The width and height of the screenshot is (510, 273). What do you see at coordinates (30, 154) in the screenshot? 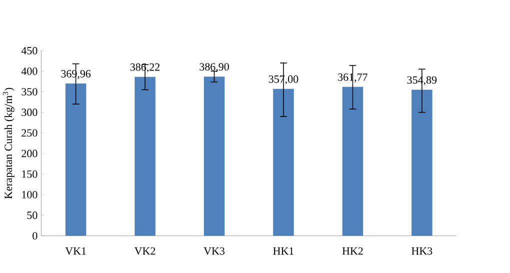
I see `y-tick-label: 200` at bounding box center [30, 154].